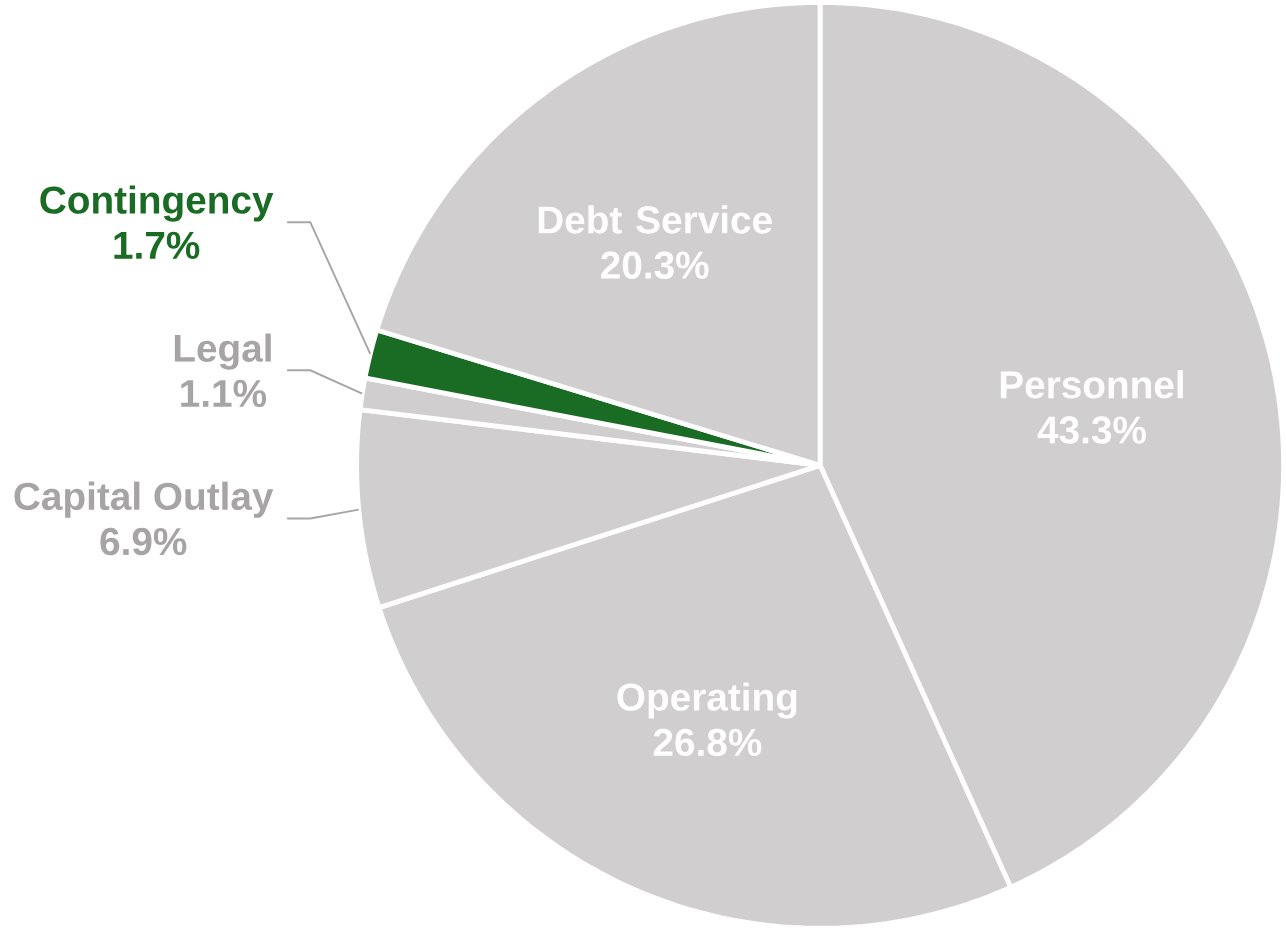  I want to click on data-label: 1.1%, so click(224, 394).